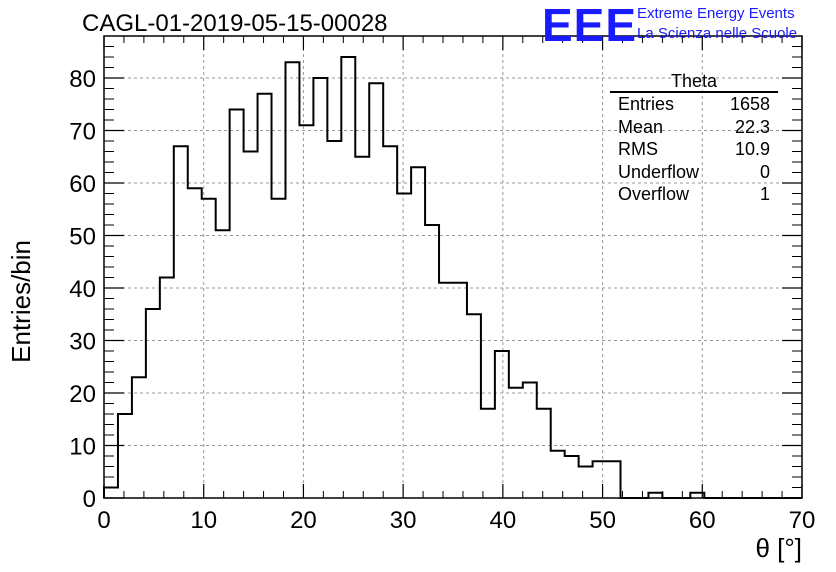  What do you see at coordinates (82, 237) in the screenshot?
I see `y-tick-label: 50` at bounding box center [82, 237].